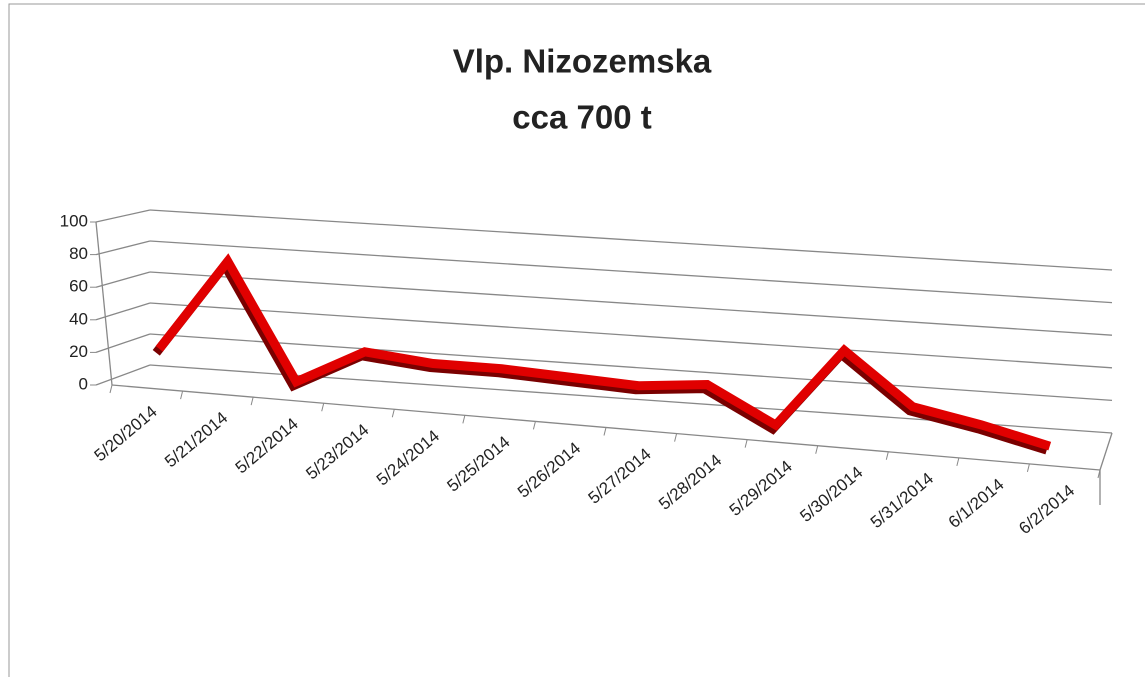 Image resolution: width=1145 pixels, height=677 pixels. What do you see at coordinates (78, 318) in the screenshot?
I see `y-tick-label: 40` at bounding box center [78, 318].